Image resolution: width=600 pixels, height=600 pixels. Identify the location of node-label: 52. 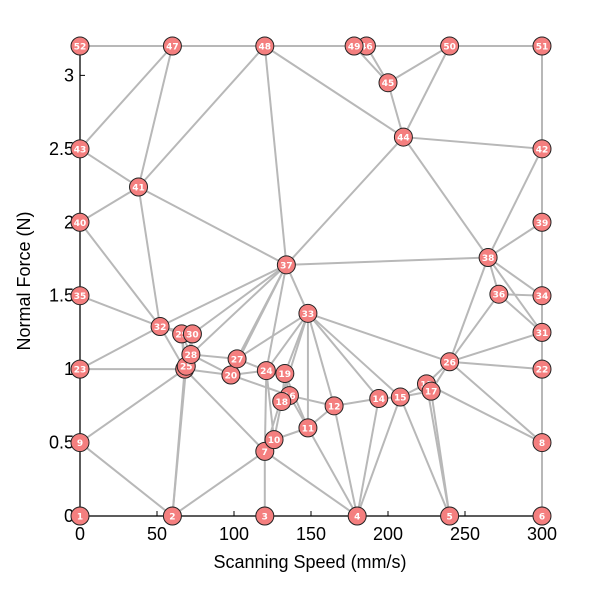
(80, 48).